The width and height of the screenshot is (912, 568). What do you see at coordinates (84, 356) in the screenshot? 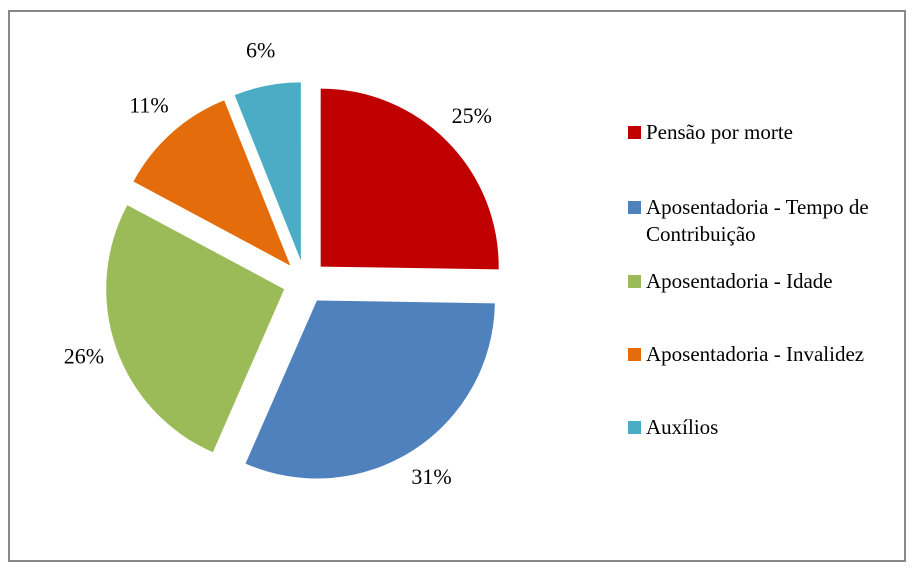
I see `data-label: 26%` at bounding box center [84, 356].